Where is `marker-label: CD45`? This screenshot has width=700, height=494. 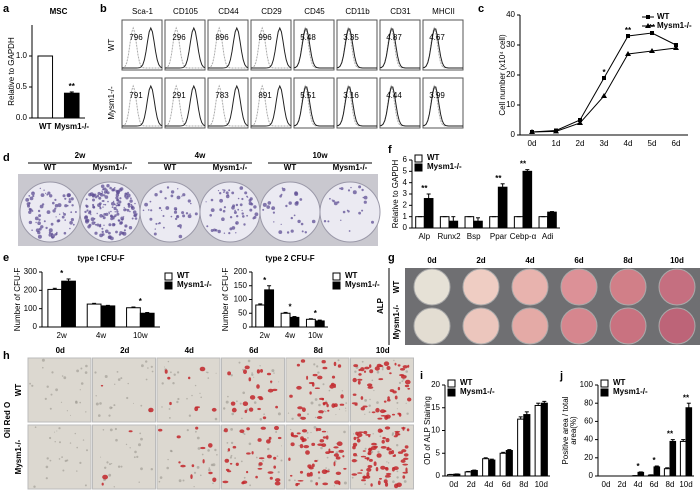
marker-label: CD45 is located at coordinates (314, 11).